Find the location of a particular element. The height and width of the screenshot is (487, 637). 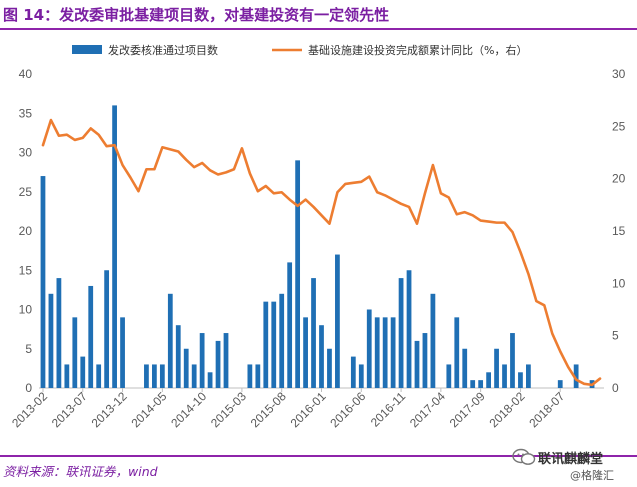

x-tick-label: 2018-07 is located at coordinates (546, 409).